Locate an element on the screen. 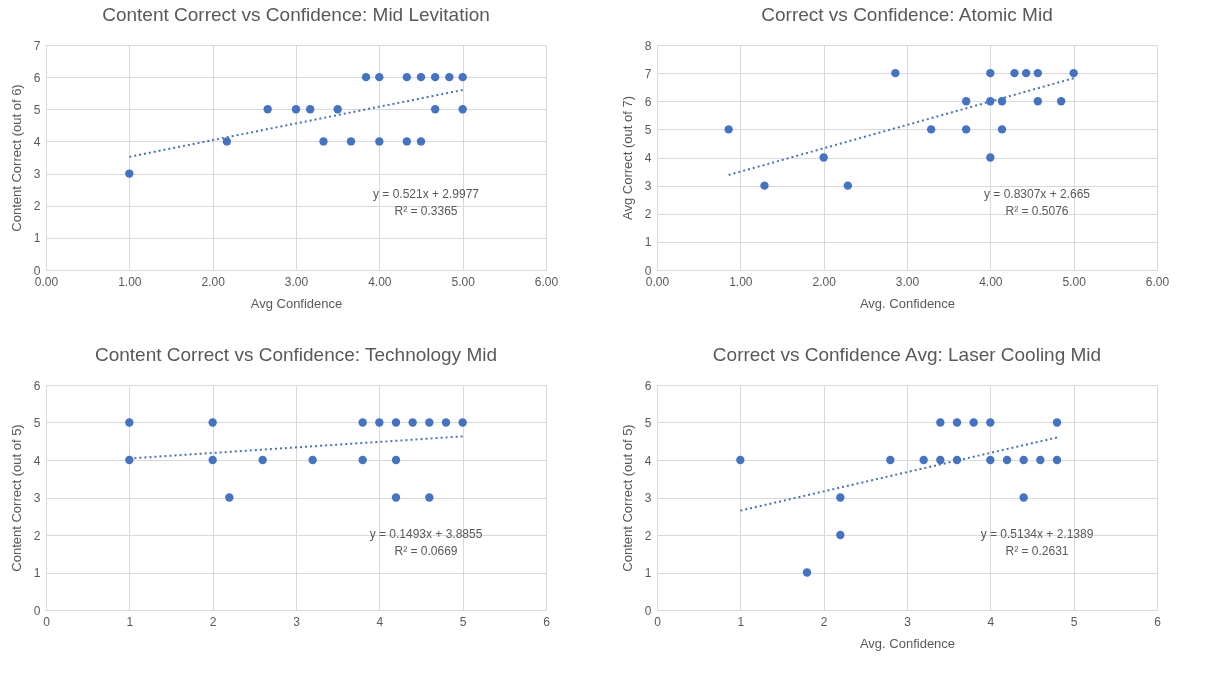  y-tick-label: 7 is located at coordinates (648, 73).